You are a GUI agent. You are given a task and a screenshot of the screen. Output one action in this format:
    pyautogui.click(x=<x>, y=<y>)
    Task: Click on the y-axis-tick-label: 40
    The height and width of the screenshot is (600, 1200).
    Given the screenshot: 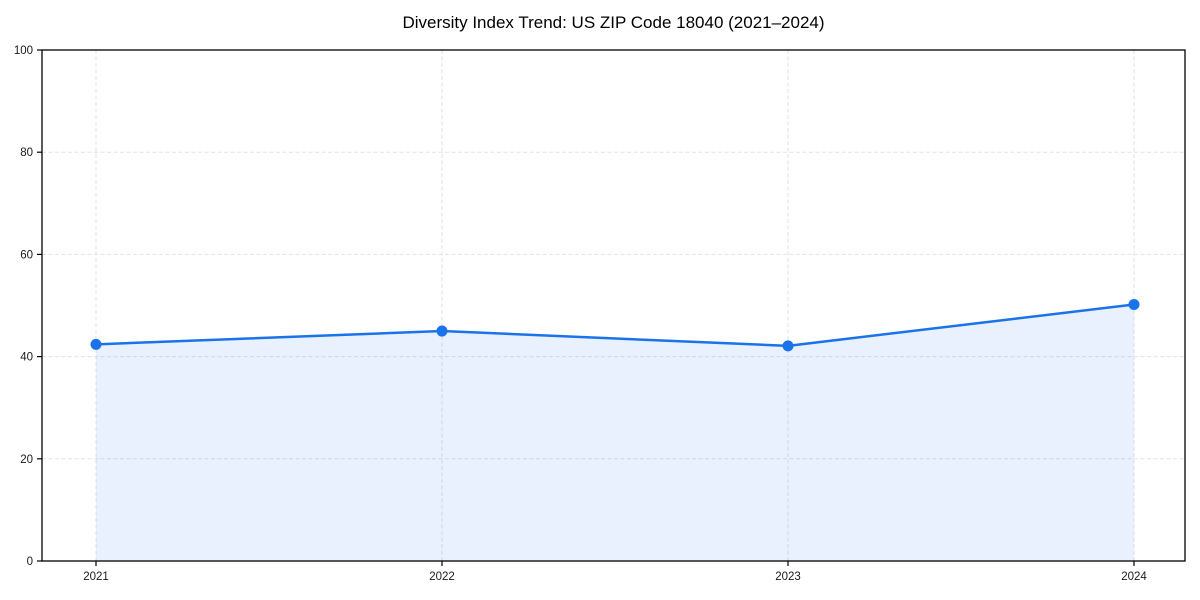 What is the action you would take?
    pyautogui.click(x=26, y=358)
    